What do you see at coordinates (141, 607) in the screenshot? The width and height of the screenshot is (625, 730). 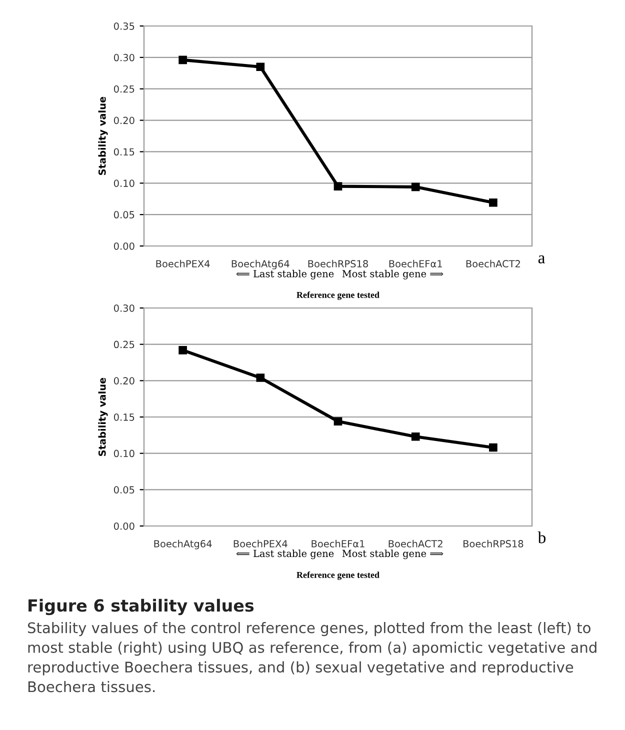 I see `caption: Figure 6 stability values` at bounding box center [141, 607].